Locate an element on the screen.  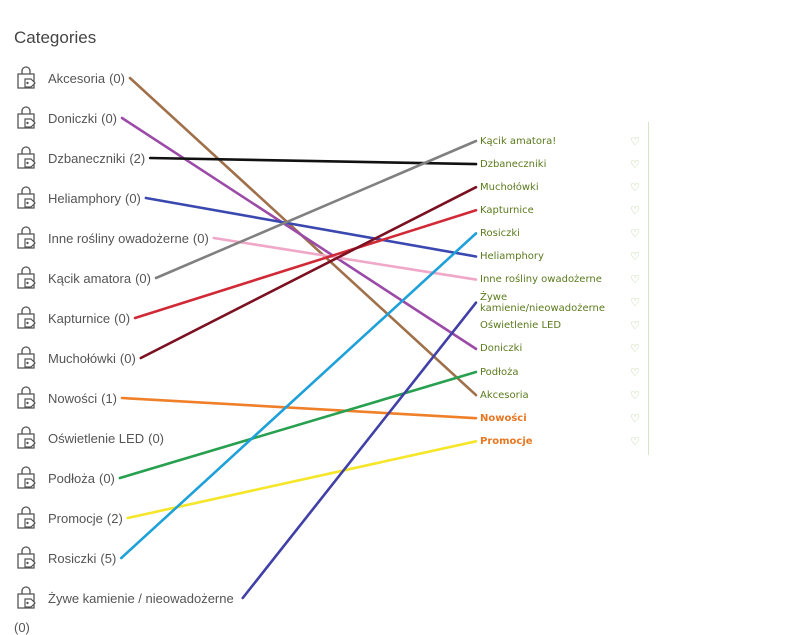
left-category-item: Akcesoria (0) is located at coordinates (70, 78).